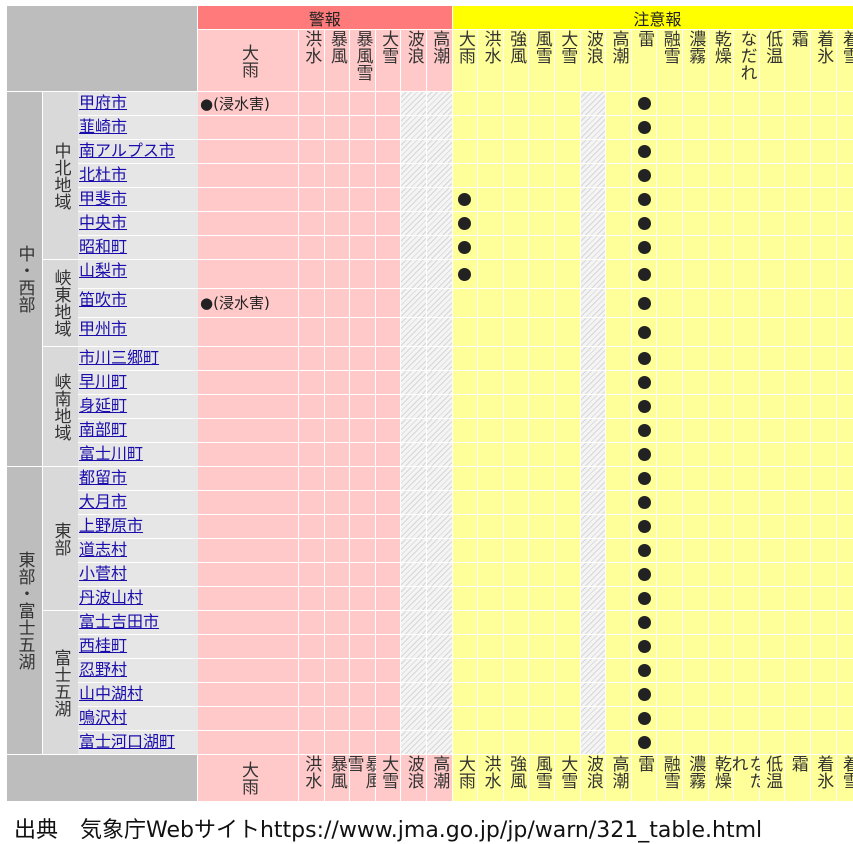 The image size is (853, 844). What do you see at coordinates (844, 223) in the screenshot?
I see `advisory-cell-snow-accretion` at bounding box center [844, 223].